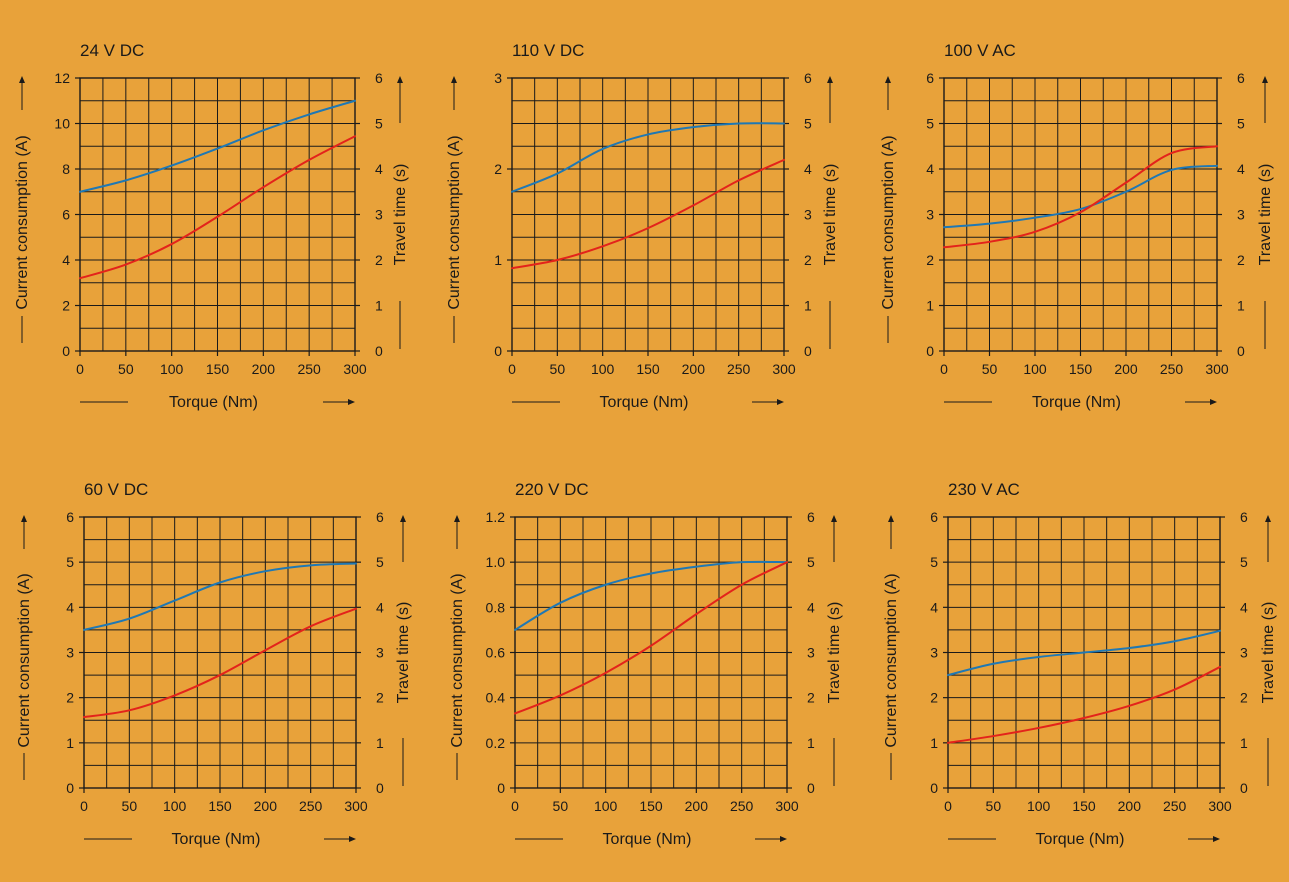  What do you see at coordinates (496, 743) in the screenshot?
I see `y-tick-label: 0.2` at bounding box center [496, 743].